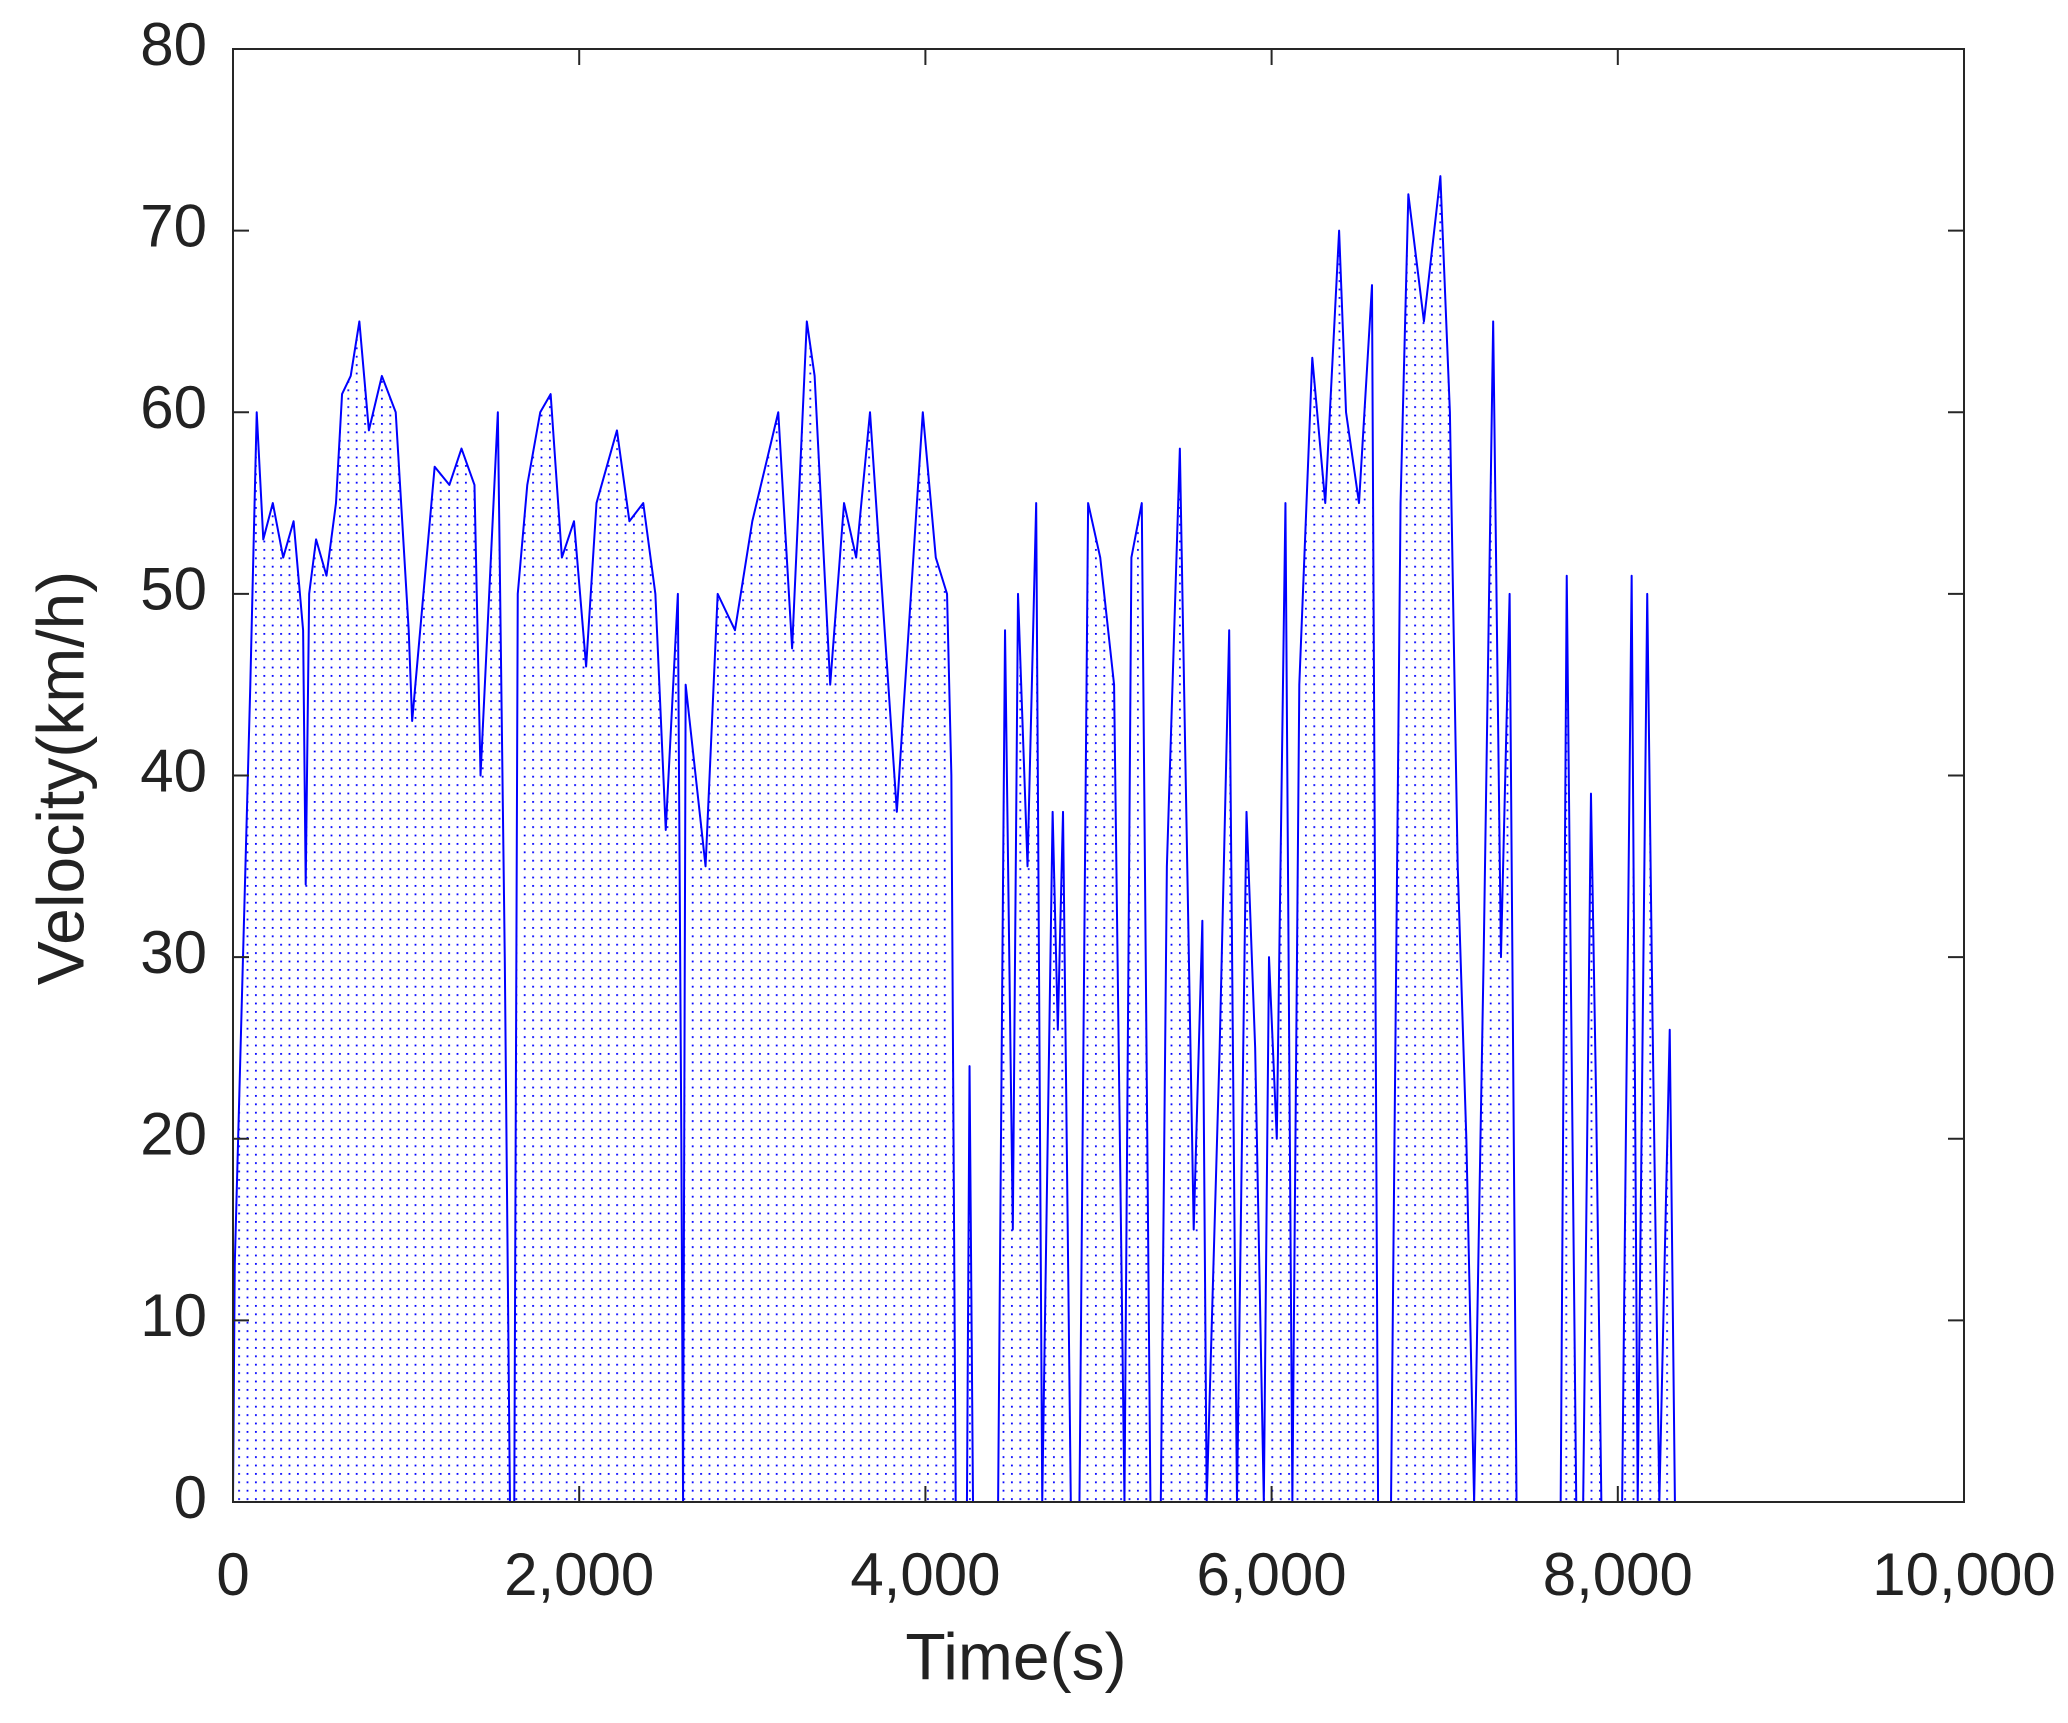 The width and height of the screenshot is (2068, 1723). Describe the element at coordinates (1015, 1656) in the screenshot. I see `x-axis-label: Time(s)` at that location.